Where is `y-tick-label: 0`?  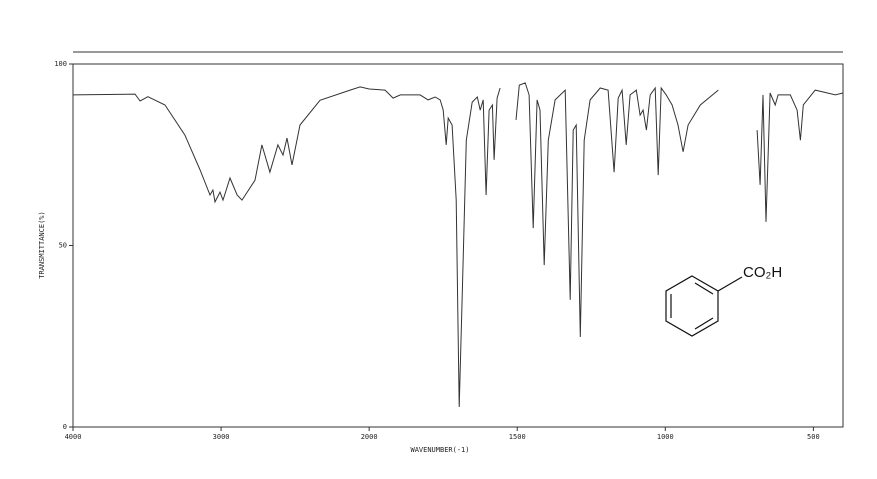 y-tick-label: 0 is located at coordinates (65, 427).